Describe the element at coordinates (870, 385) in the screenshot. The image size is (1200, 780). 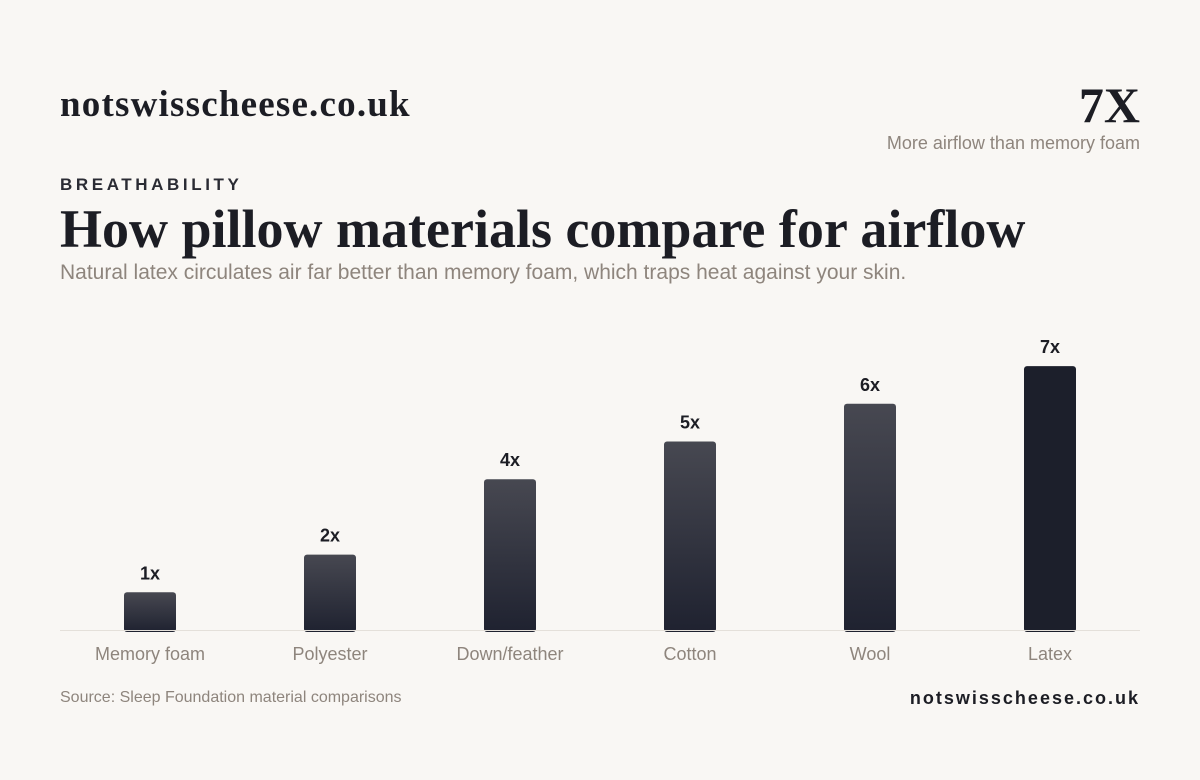
I see `value-label: 6x` at that location.